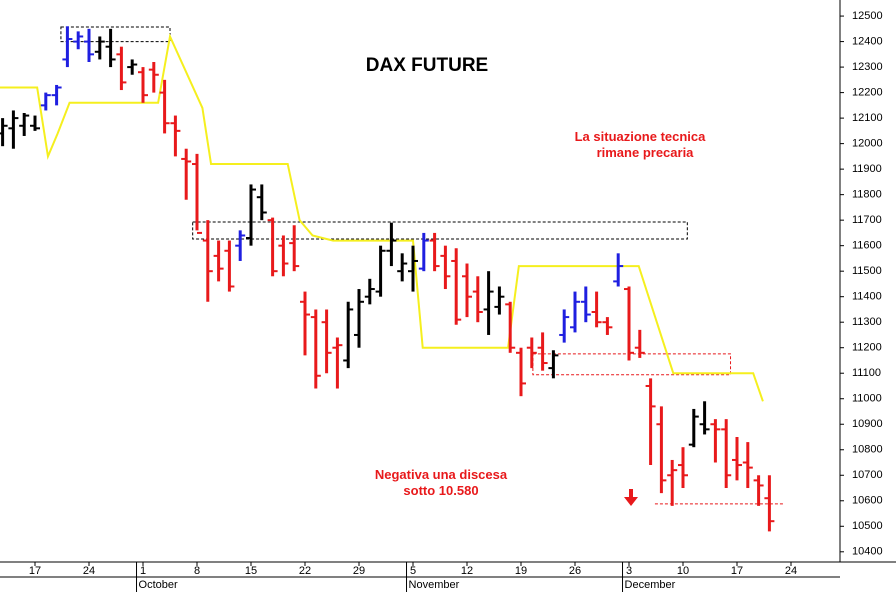  I want to click on y-tick-label: 10800, so click(867, 450).